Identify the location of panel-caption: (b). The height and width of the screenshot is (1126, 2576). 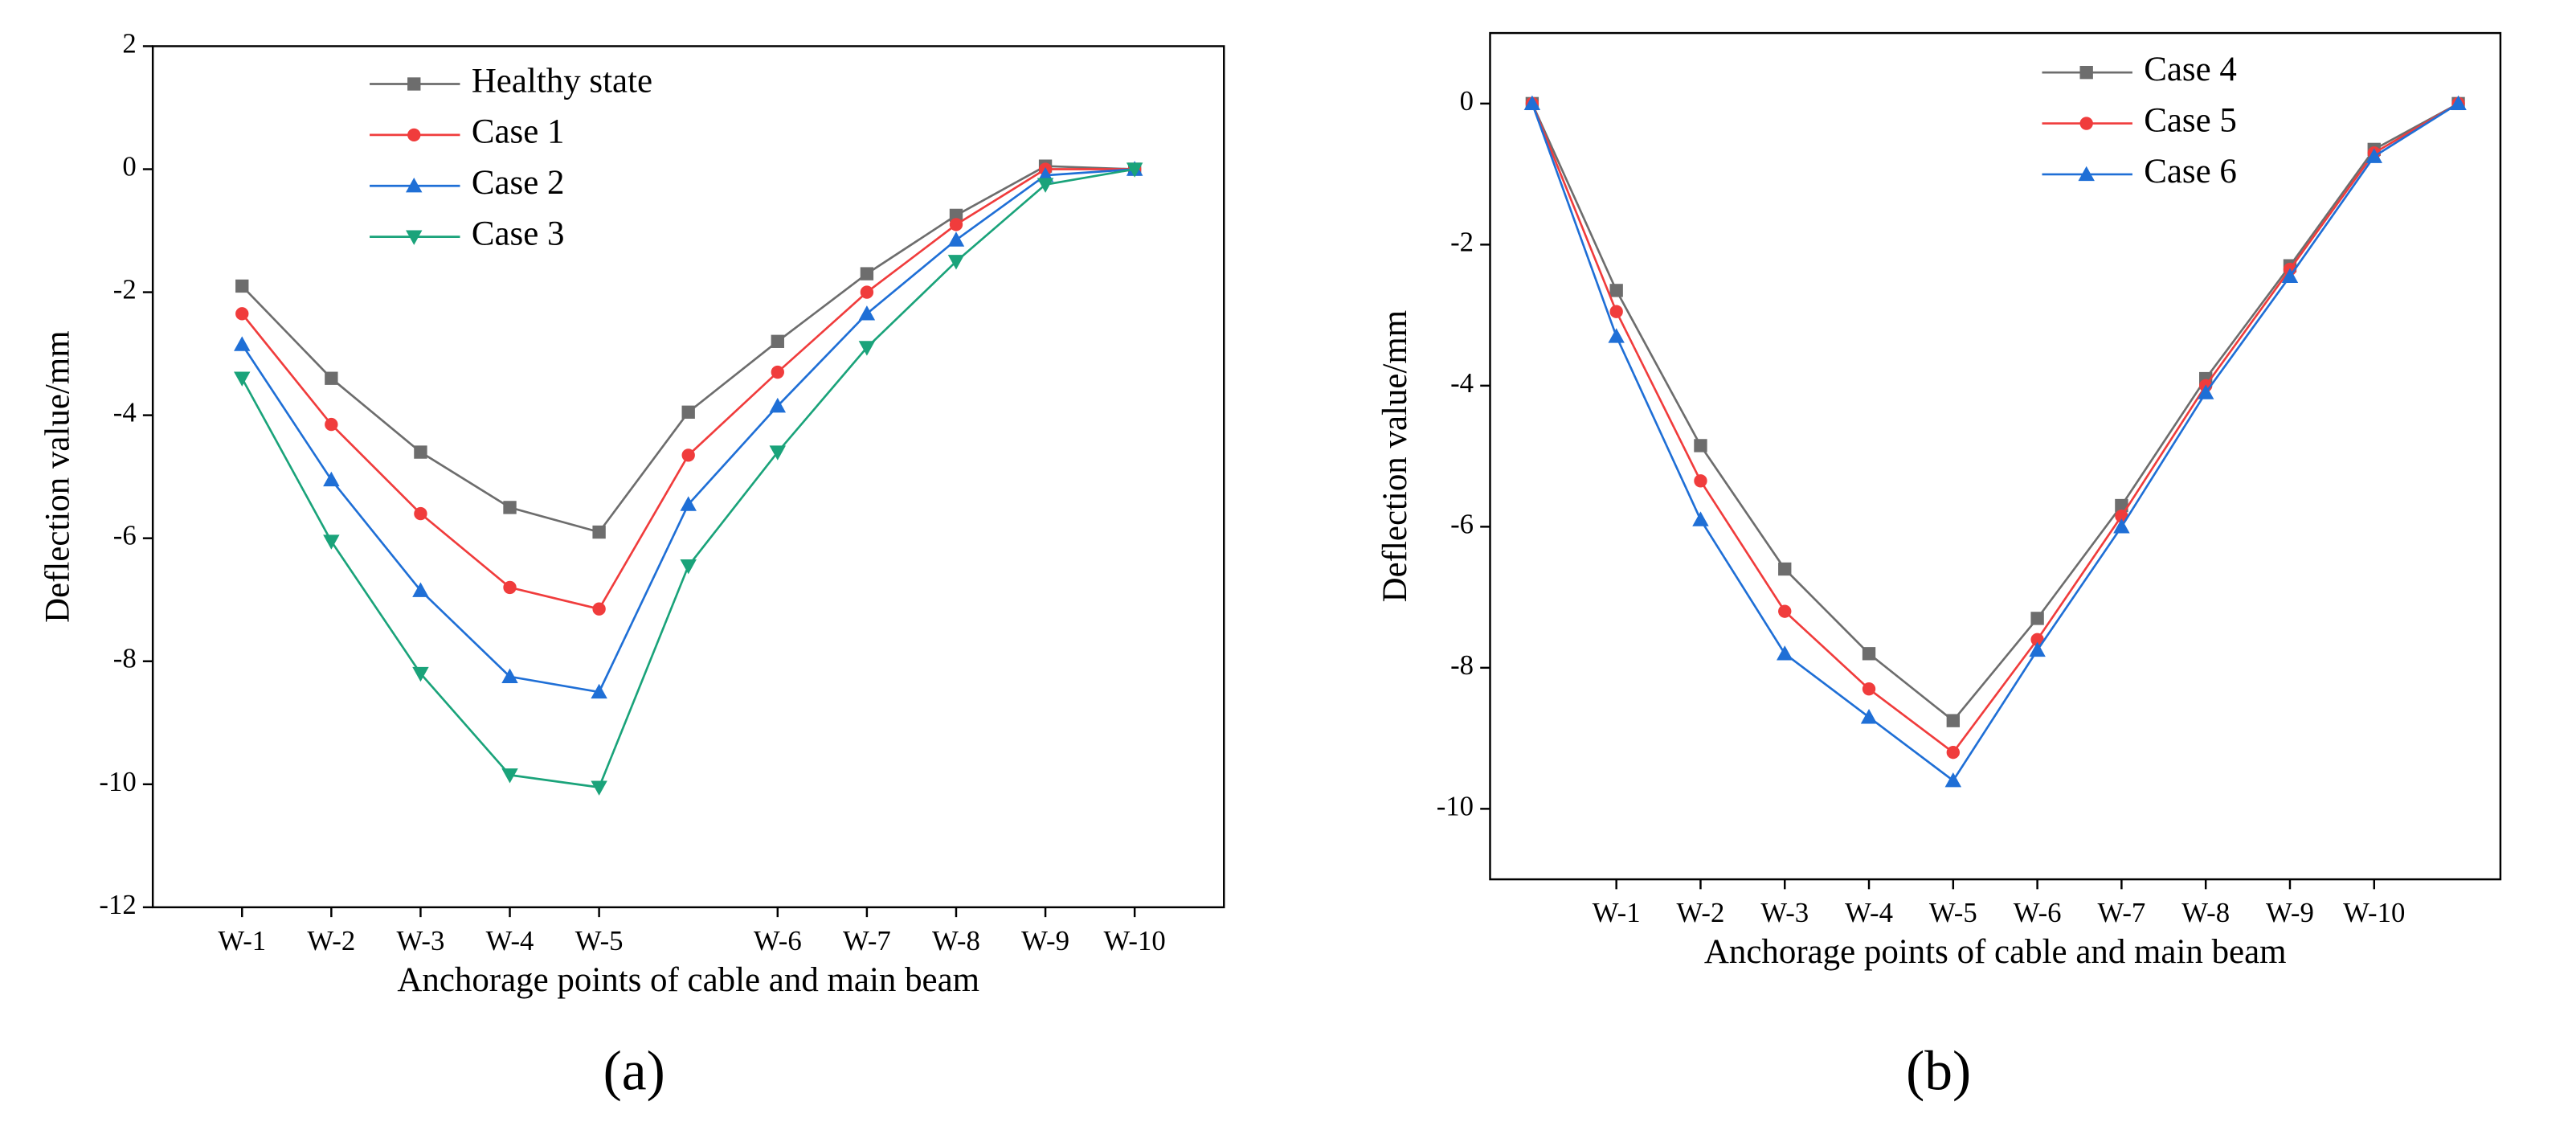
(1938, 1071).